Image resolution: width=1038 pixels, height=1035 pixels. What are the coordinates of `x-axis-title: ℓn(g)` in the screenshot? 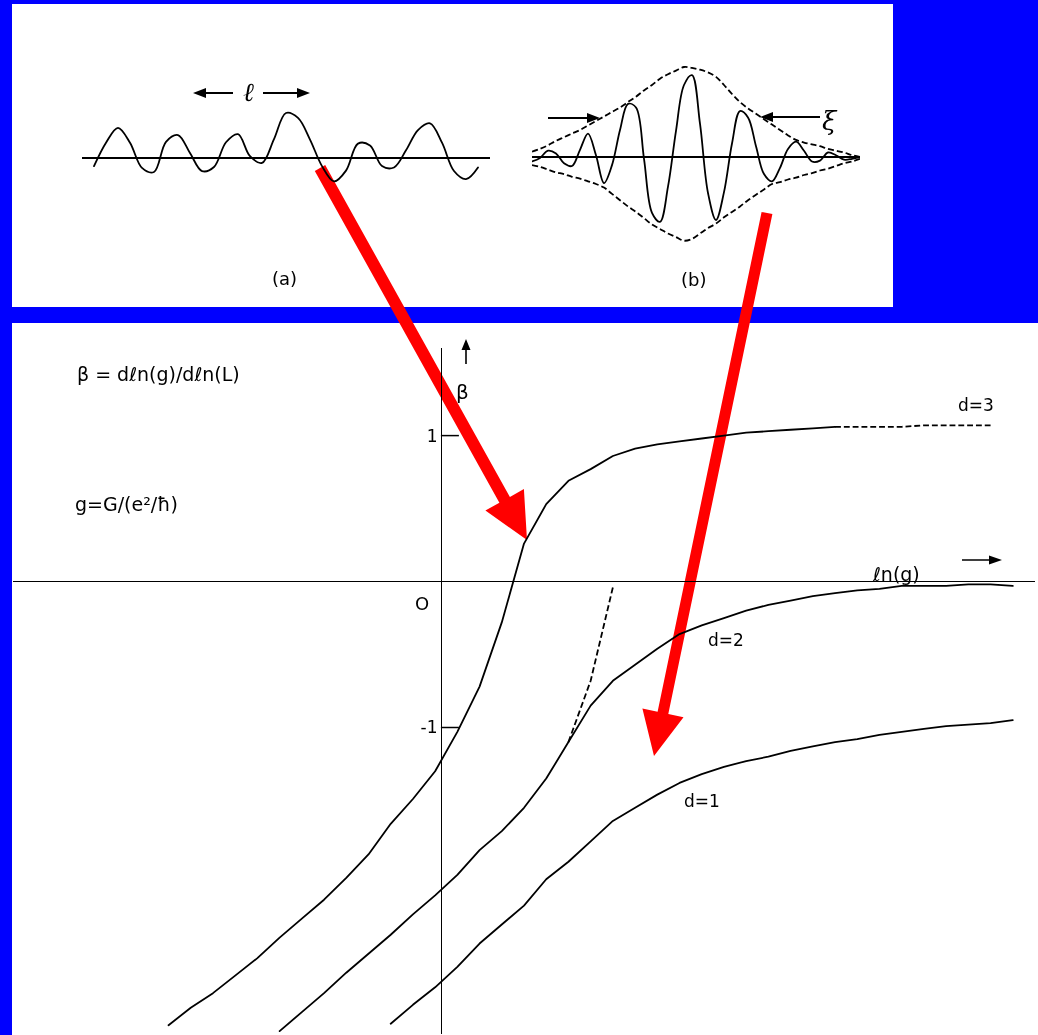 It's located at (896, 574).